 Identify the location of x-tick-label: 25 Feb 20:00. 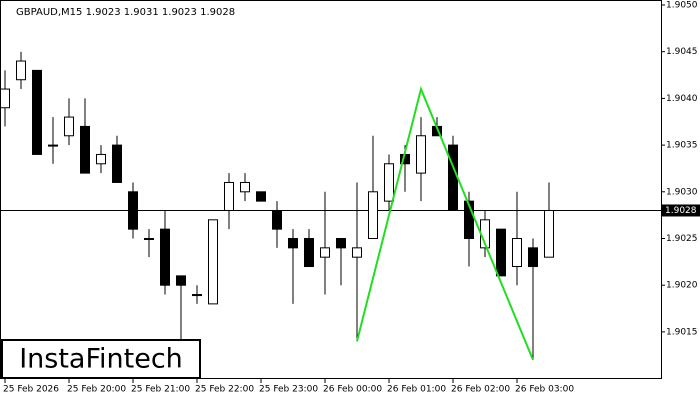
(96, 390).